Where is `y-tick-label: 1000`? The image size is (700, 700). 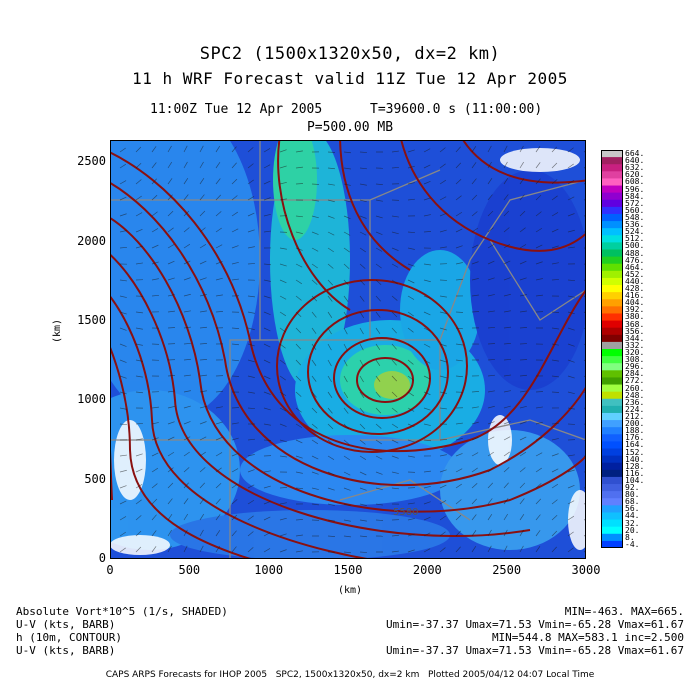
y-tick-label: 1000 is located at coordinates (91, 399).